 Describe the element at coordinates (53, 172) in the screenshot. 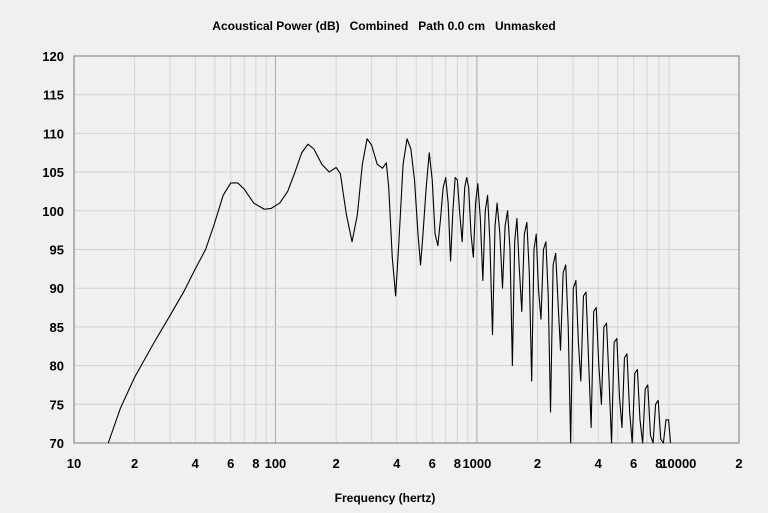

I see `y-tick-label: 105` at that location.